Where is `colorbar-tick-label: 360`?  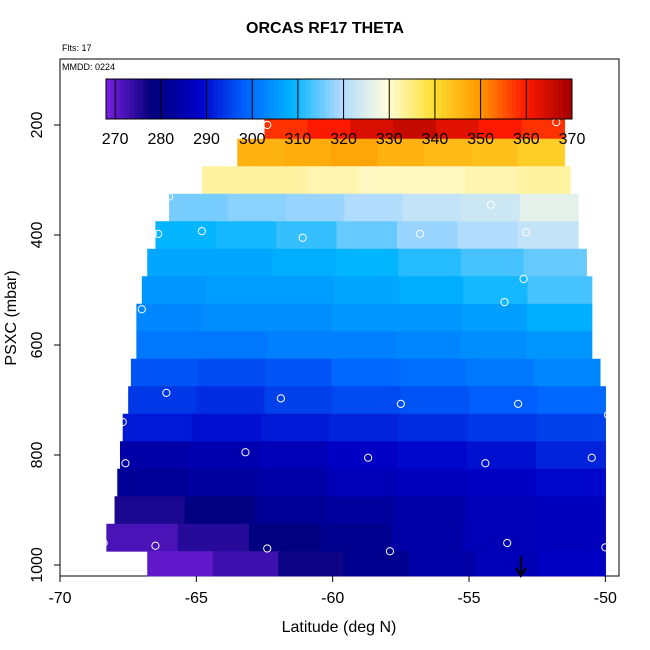 colorbar-tick-label: 360 is located at coordinates (526, 139).